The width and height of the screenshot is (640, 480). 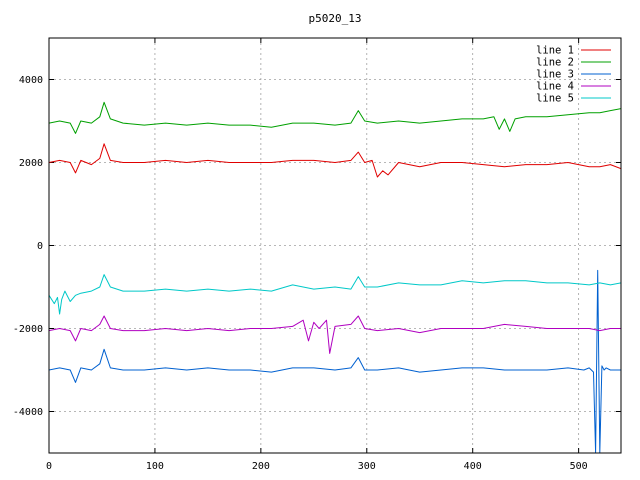 I want to click on legend-label-5: line 5, so click(x=555, y=99).